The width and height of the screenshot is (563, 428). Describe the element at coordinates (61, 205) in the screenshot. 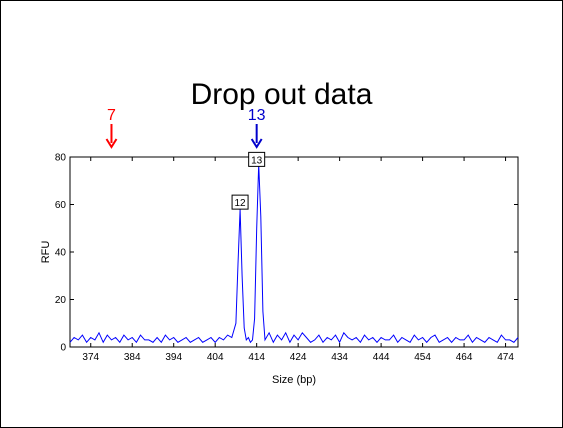

I see `y-tick-label: 60` at that location.